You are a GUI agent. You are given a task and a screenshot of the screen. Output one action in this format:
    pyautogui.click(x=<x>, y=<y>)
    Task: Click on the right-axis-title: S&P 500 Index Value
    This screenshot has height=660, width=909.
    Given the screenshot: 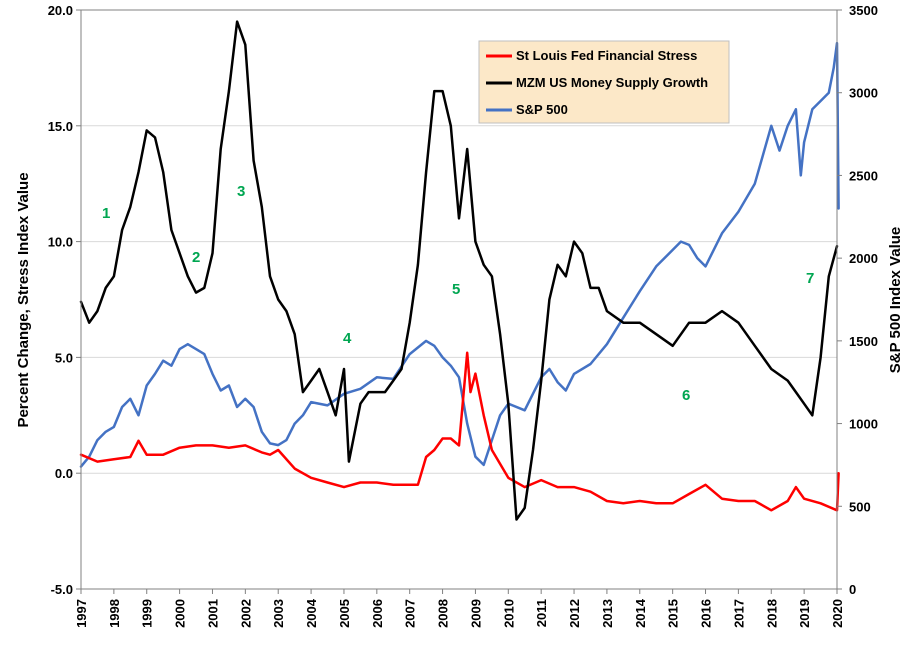 What is the action you would take?
    pyautogui.click(x=895, y=300)
    